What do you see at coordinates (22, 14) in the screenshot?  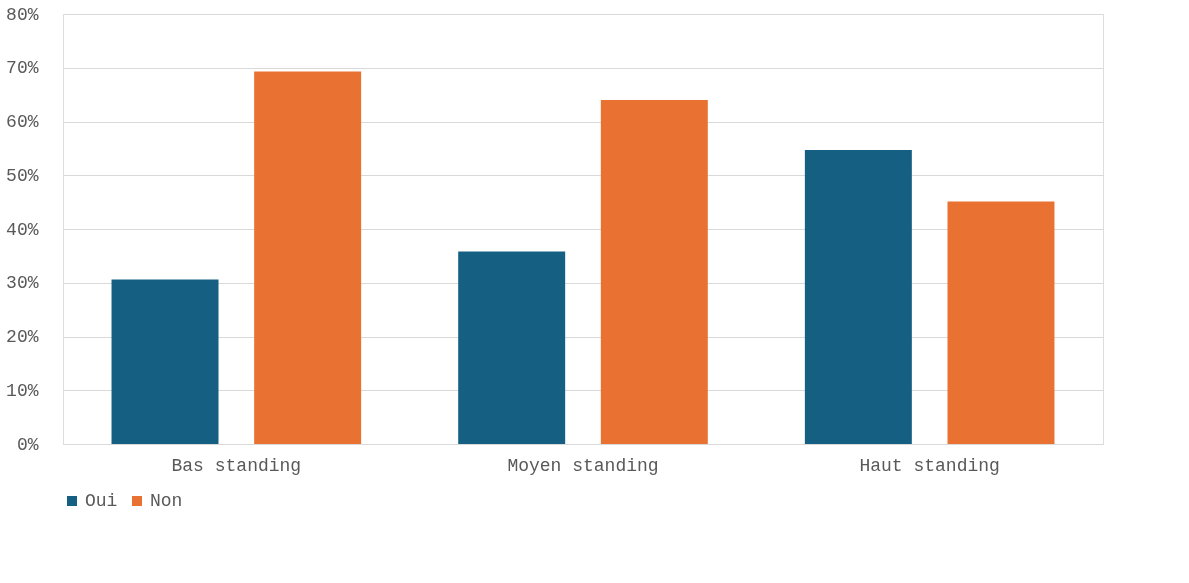 I see `y-tick-label: 80%` at bounding box center [22, 14].